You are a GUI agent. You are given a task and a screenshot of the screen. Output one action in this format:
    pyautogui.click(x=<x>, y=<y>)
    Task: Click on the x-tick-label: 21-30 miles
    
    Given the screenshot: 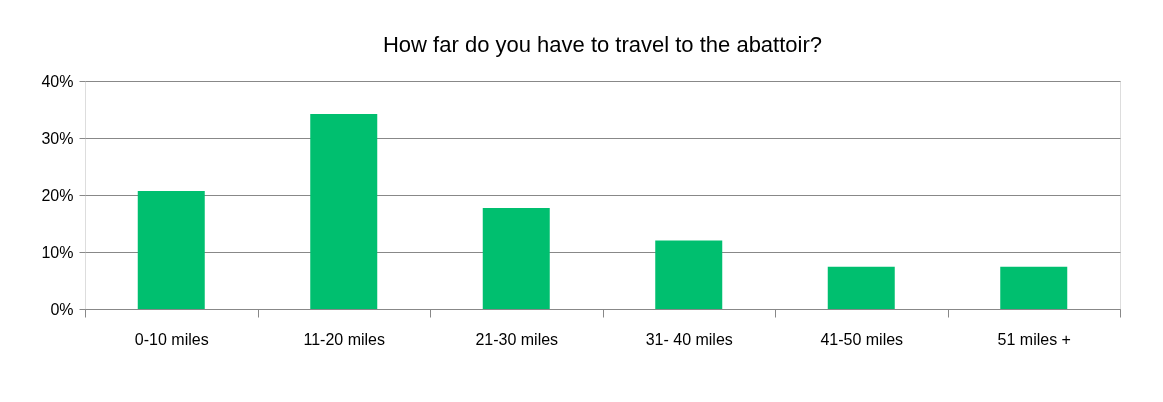 What is the action you would take?
    pyautogui.click(x=517, y=339)
    